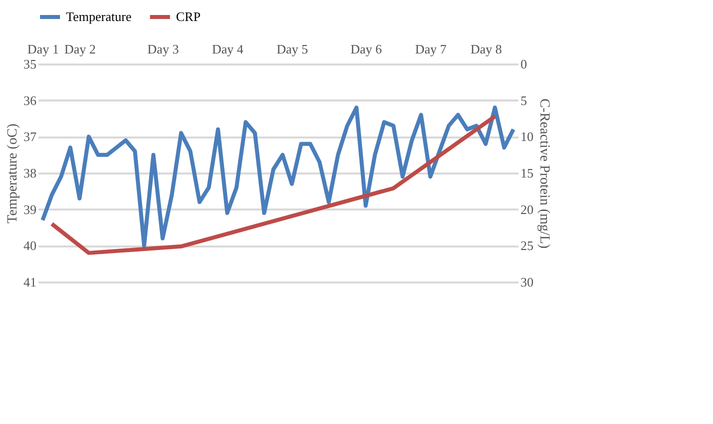 The image size is (713, 424). Describe the element at coordinates (527, 209) in the screenshot. I see `y2-tick-label: 20` at that location.